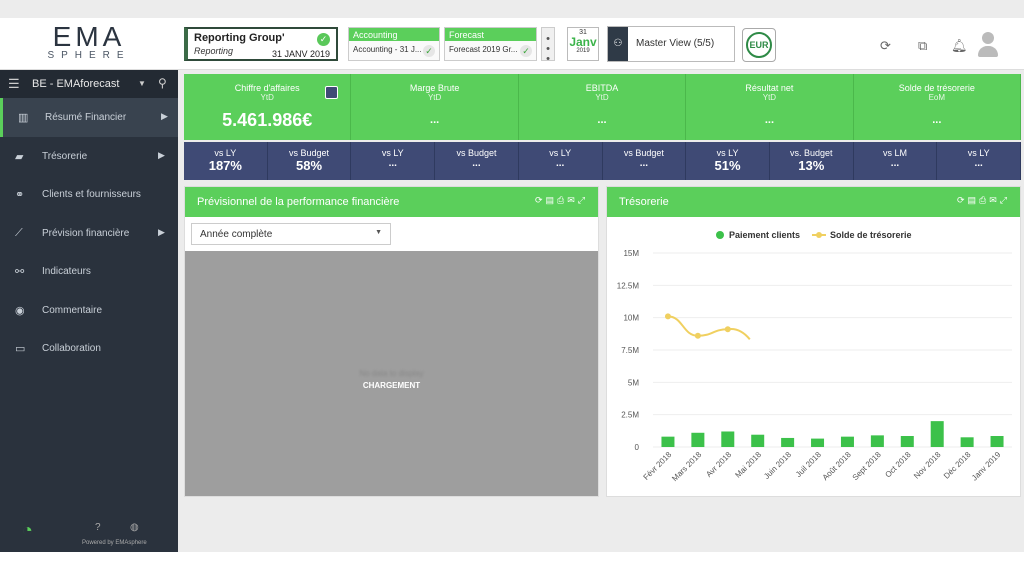 The image size is (1024, 576). I want to click on chevron-down-icon: ▼, so click(378, 232).